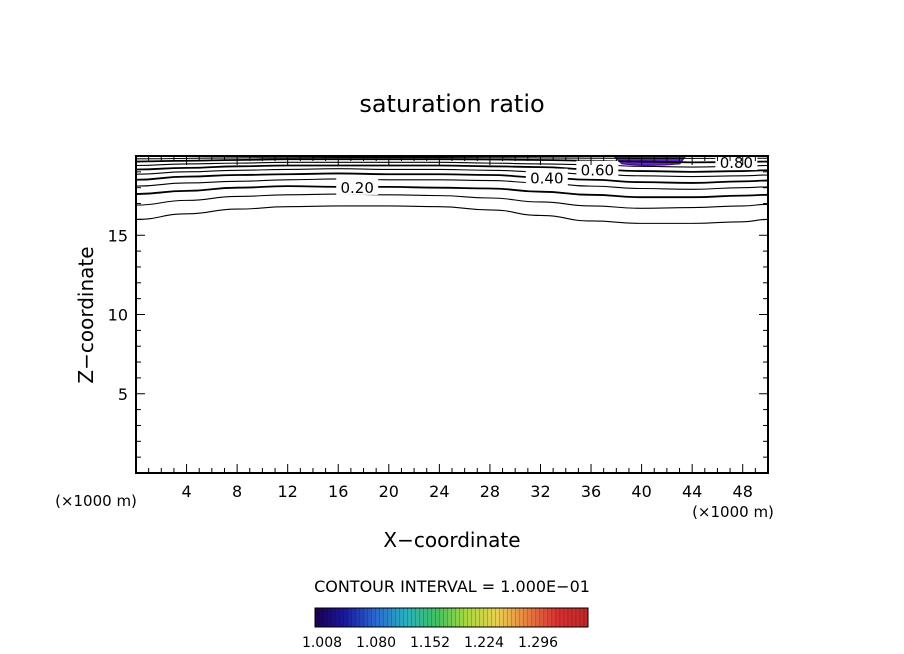 The height and width of the screenshot is (654, 904). Describe the element at coordinates (733, 512) in the screenshot. I see `x-unit-right: (×1000 m)` at that location.